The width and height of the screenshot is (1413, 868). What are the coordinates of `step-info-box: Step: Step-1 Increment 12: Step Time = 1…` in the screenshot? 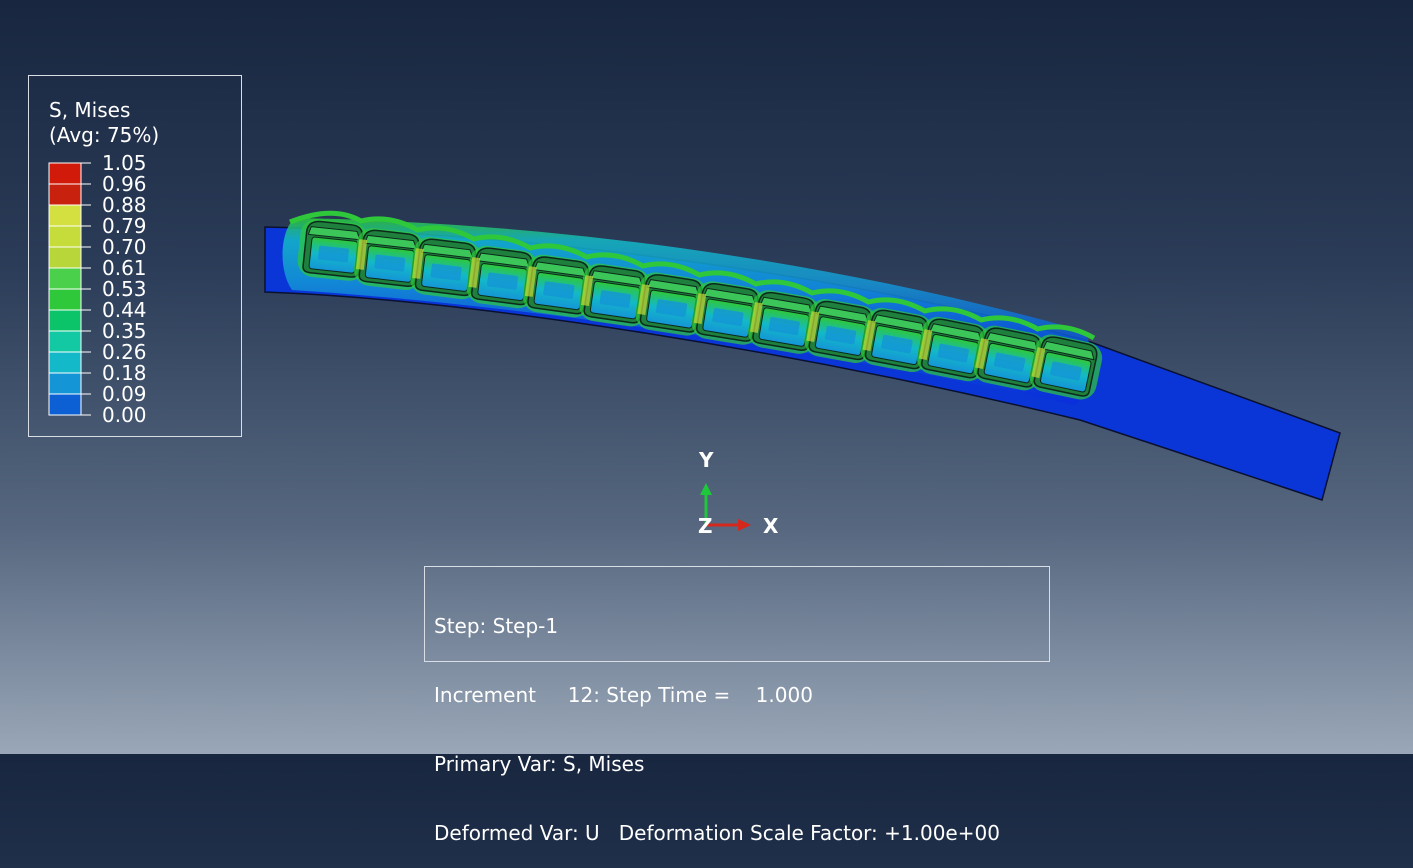 It's located at (737, 705).